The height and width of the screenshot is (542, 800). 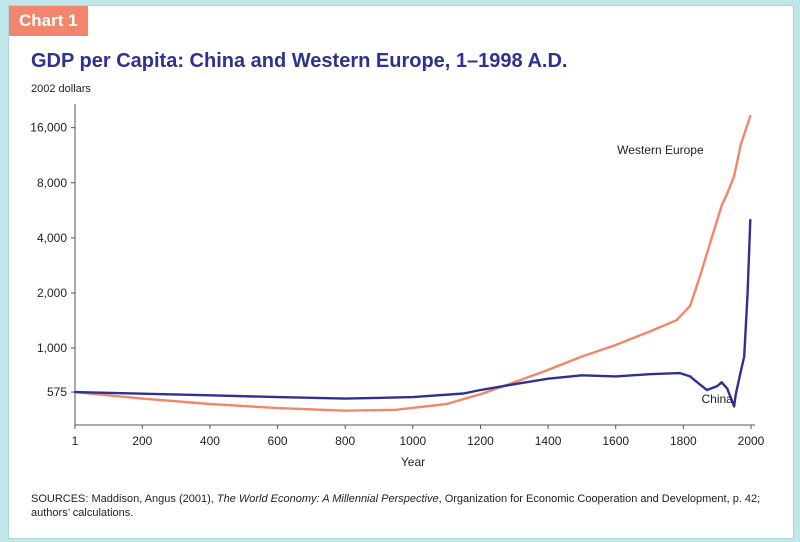 What do you see at coordinates (548, 441) in the screenshot?
I see `x-tick-label: 1400` at bounding box center [548, 441].